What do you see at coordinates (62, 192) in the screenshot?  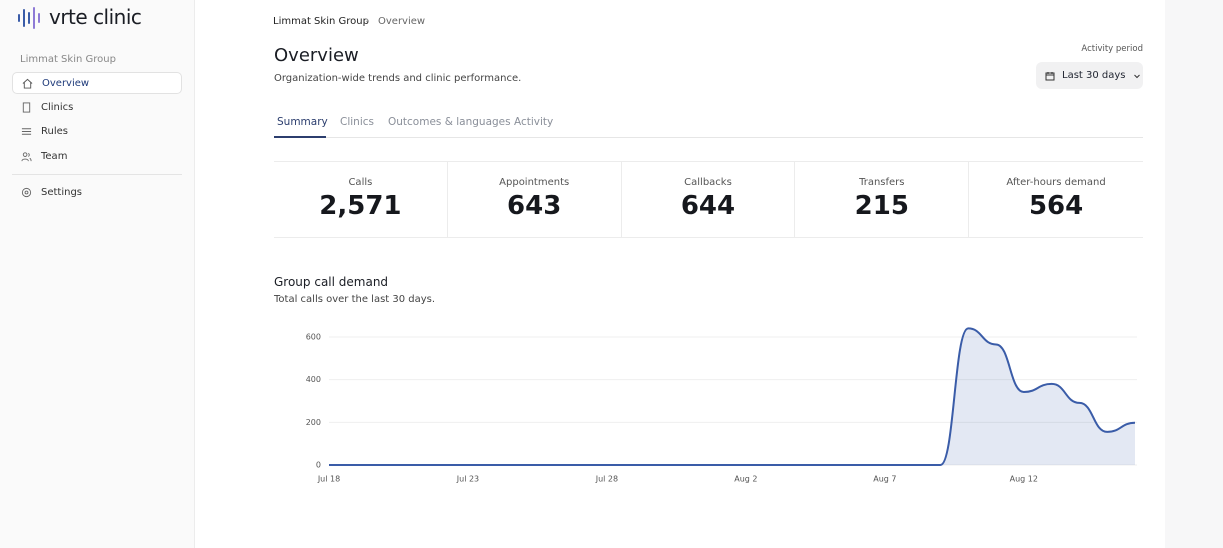 I see `nav-label: Settings` at bounding box center [62, 192].